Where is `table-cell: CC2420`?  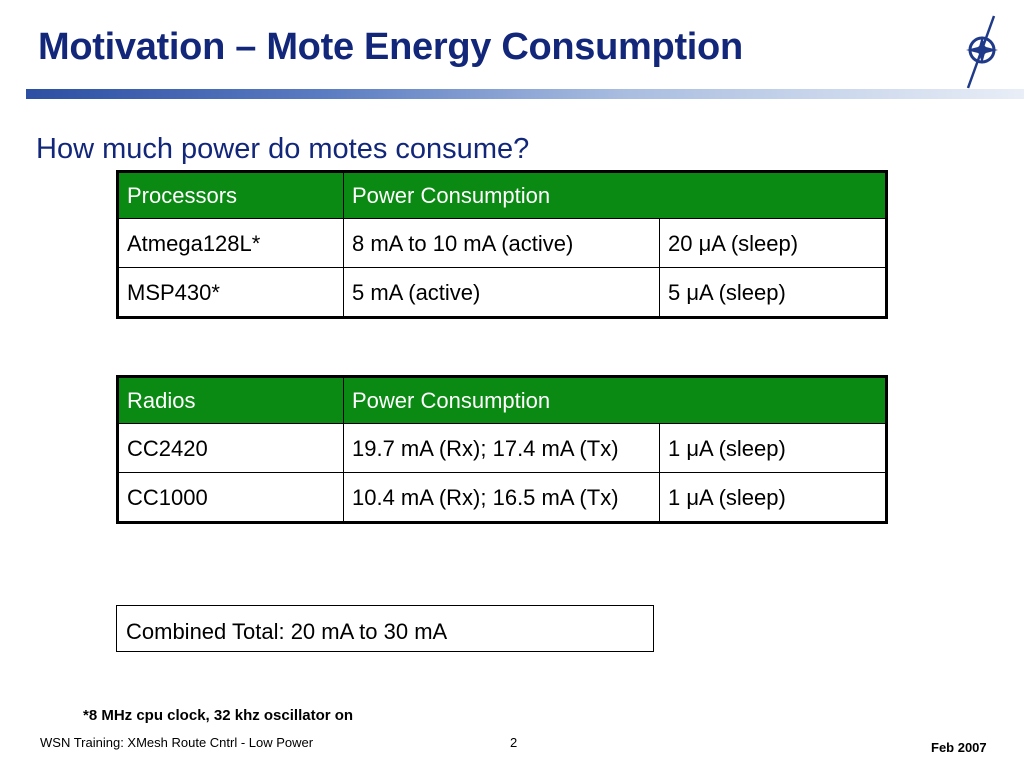 table-cell: CC2420 is located at coordinates (230, 448).